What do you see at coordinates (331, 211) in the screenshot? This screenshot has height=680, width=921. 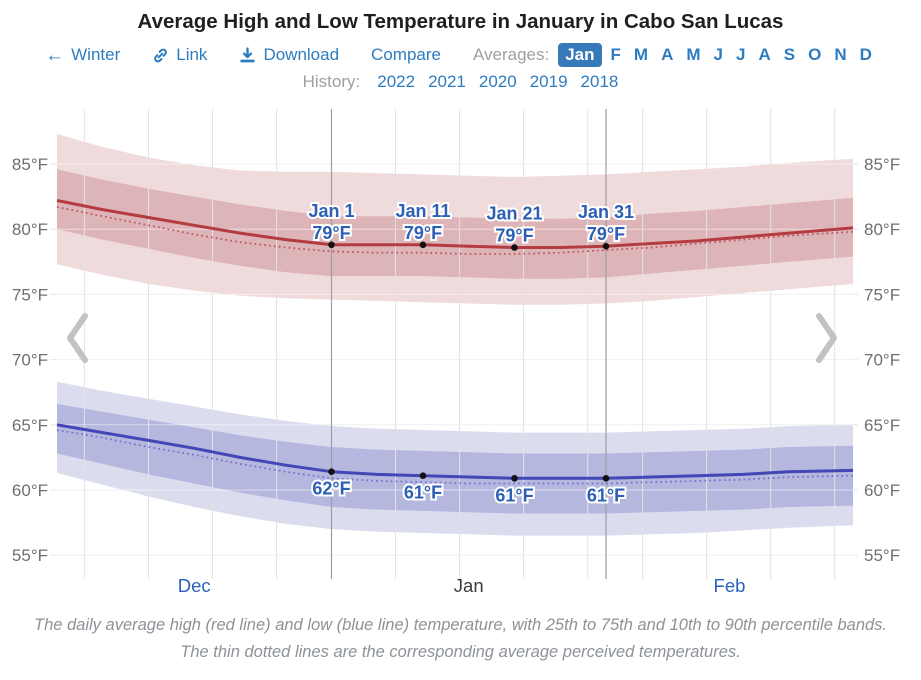 I see `high-annotation-date: Jan 1` at bounding box center [331, 211].